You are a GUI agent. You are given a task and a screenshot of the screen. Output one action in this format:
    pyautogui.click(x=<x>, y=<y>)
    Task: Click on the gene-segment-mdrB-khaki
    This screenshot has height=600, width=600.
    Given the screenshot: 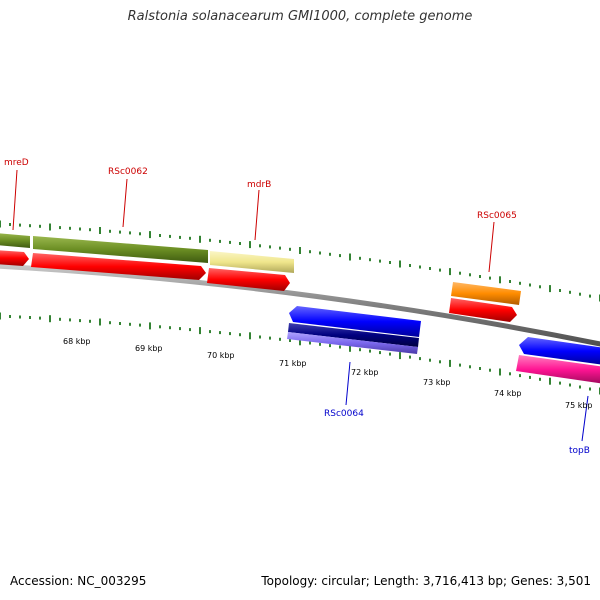 What is the action you would take?
    pyautogui.click(x=252, y=262)
    